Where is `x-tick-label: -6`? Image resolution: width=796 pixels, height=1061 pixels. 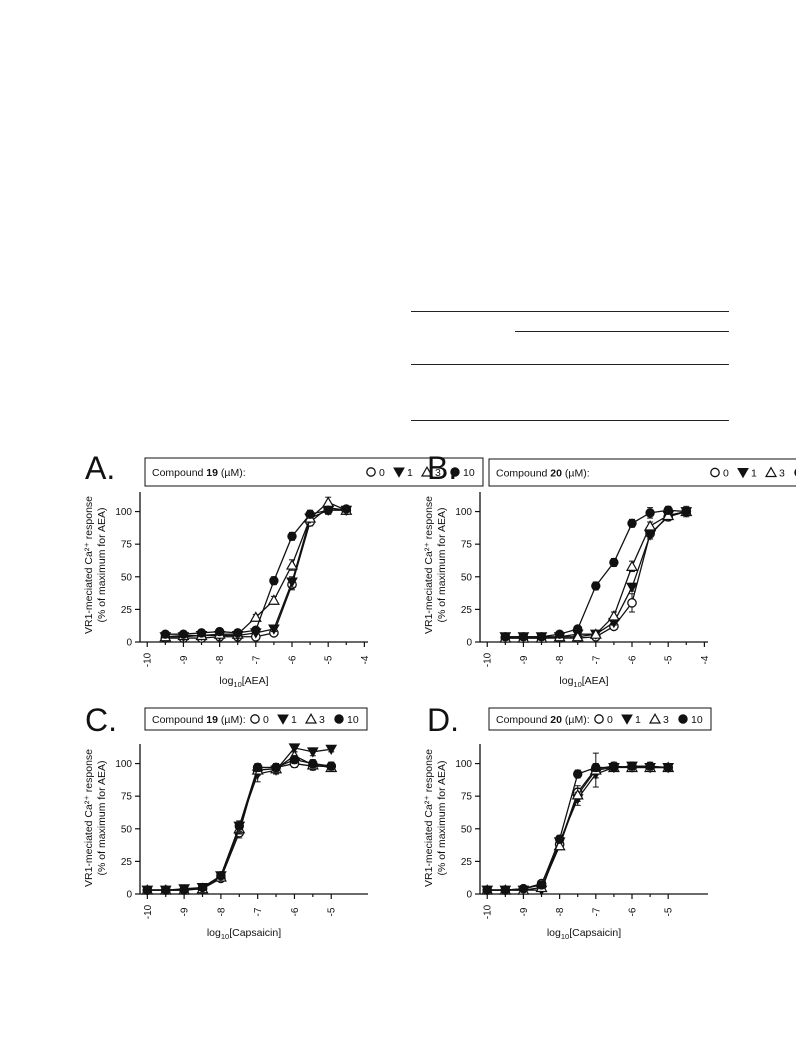 x-tick-label: -6 is located at coordinates (633, 911).